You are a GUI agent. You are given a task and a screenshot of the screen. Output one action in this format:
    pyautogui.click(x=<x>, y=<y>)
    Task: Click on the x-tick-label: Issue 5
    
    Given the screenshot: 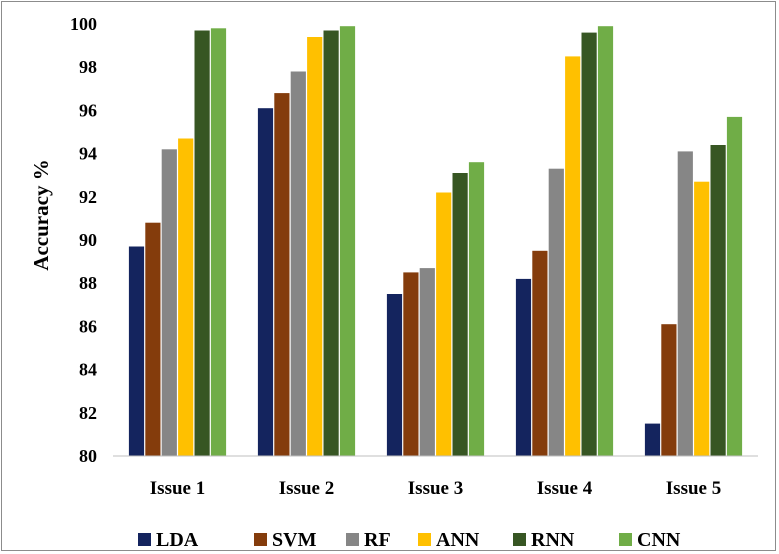 What is the action you would take?
    pyautogui.click(x=693, y=488)
    